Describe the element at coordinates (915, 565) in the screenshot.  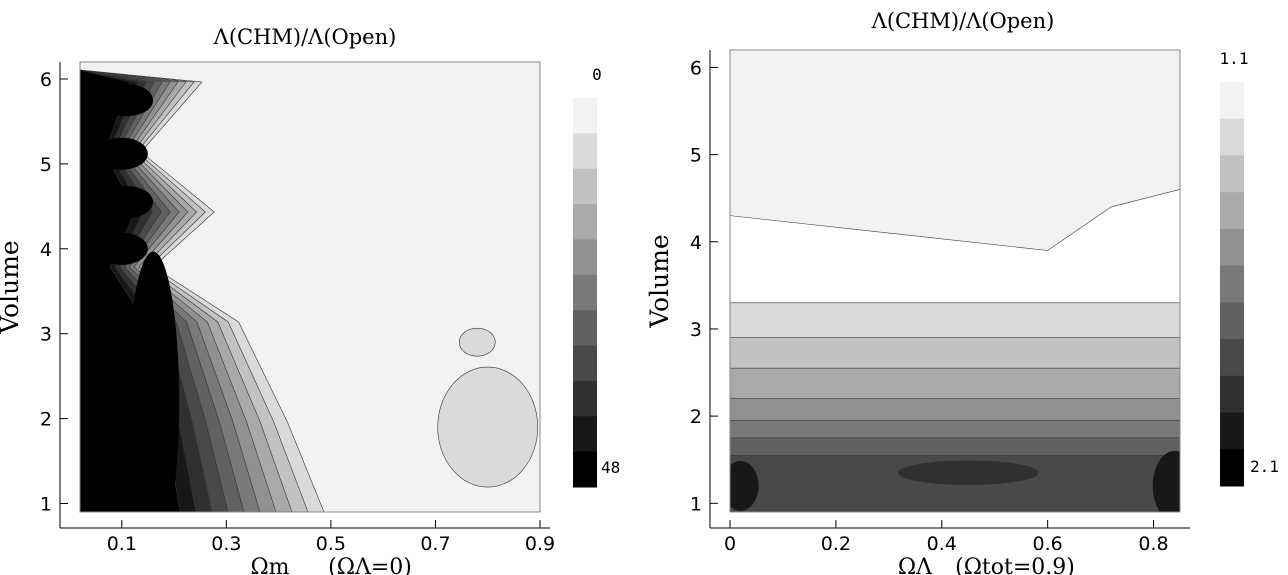
I see `x-axis-label: ΩΛ` at that location.